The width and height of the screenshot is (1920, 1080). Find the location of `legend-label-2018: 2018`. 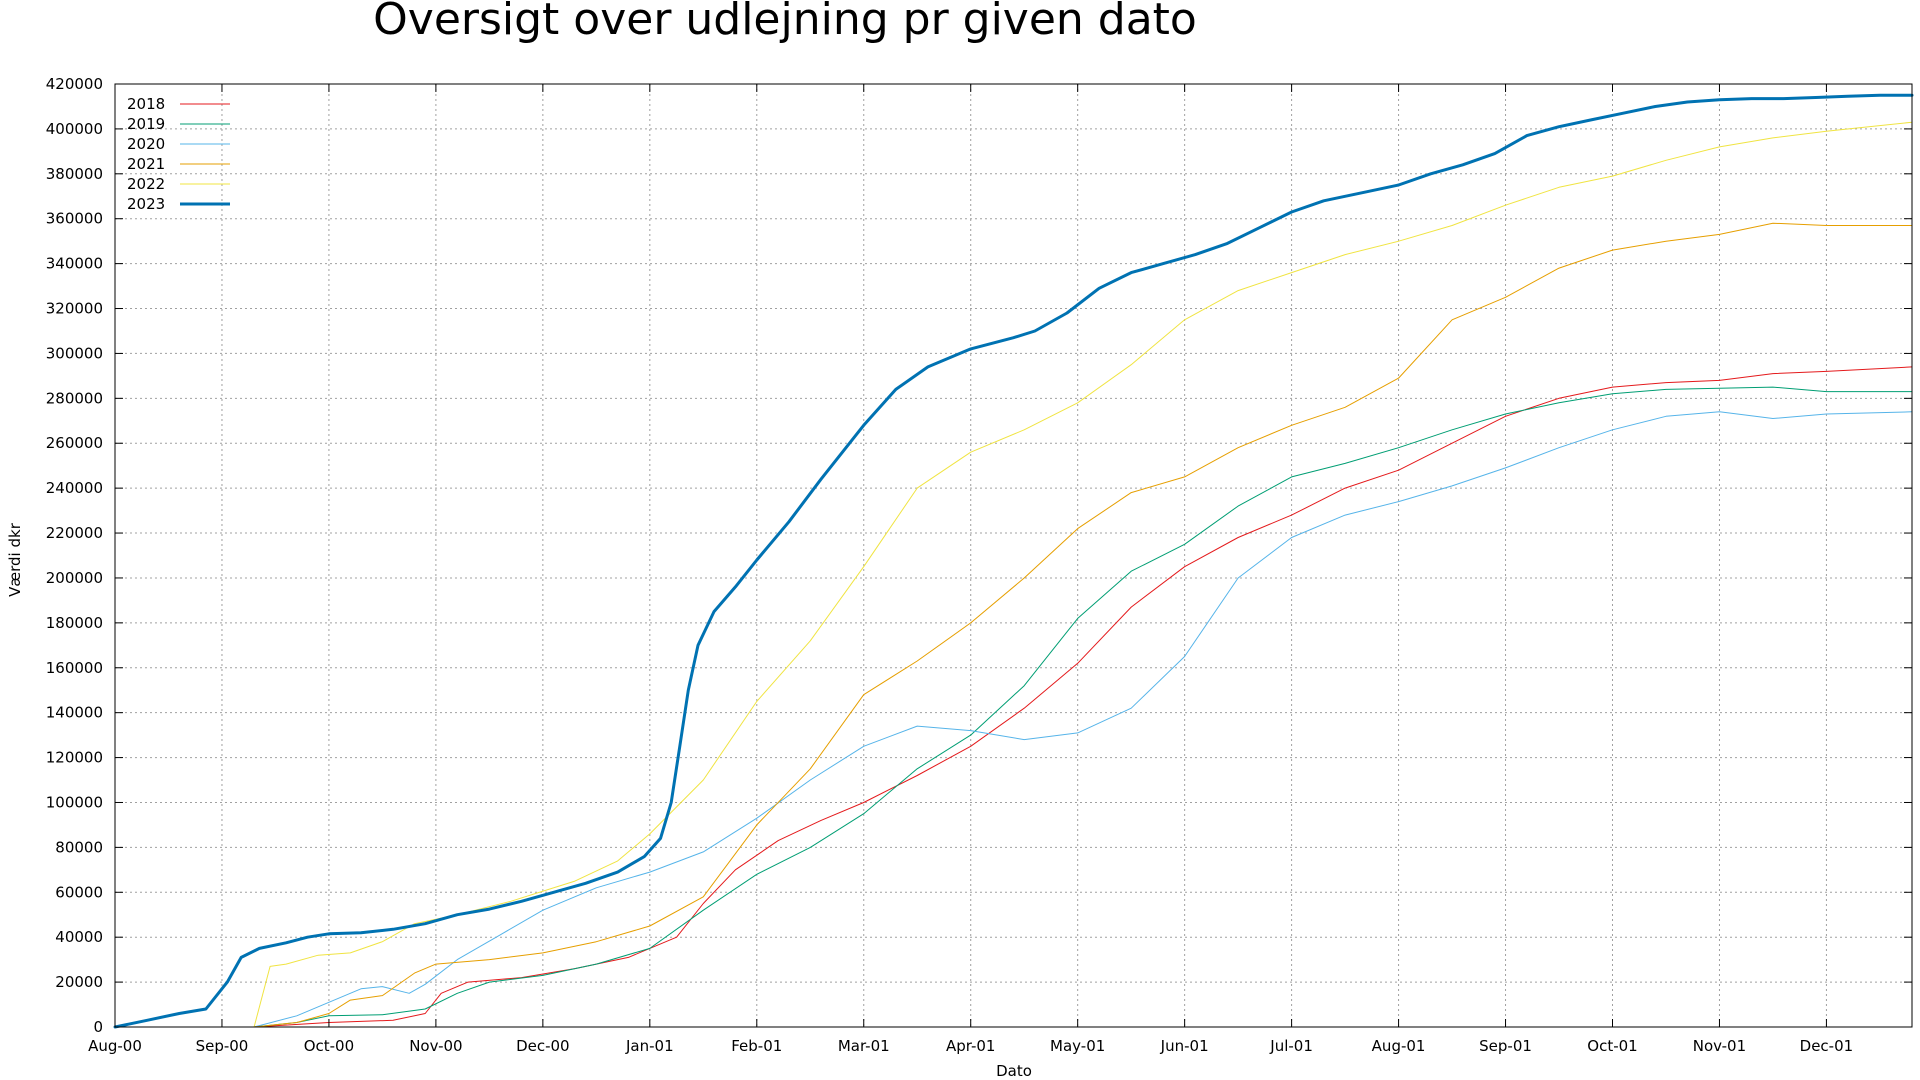

legend-label-2018: 2018 is located at coordinates (146, 104).